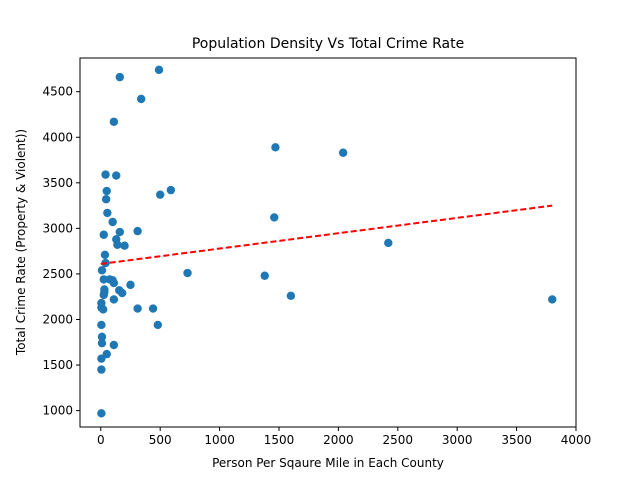  What do you see at coordinates (219, 440) in the screenshot?
I see `x-tick-label: 1000` at bounding box center [219, 440].